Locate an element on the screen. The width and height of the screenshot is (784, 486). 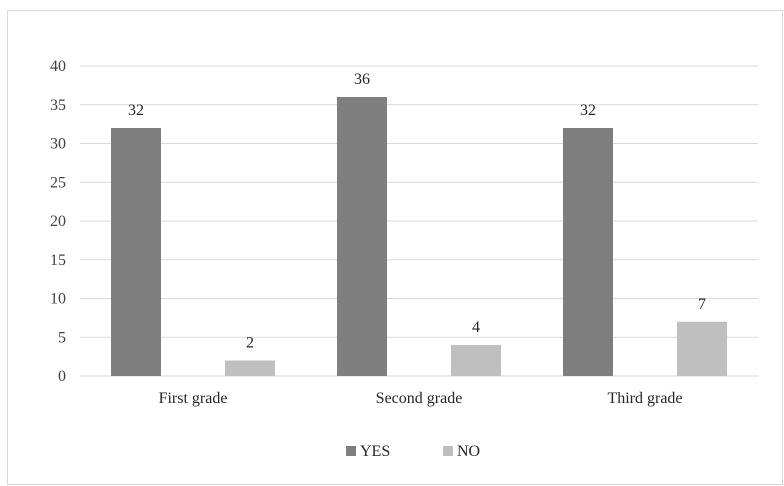
category-label: Third grade is located at coordinates (644, 398).